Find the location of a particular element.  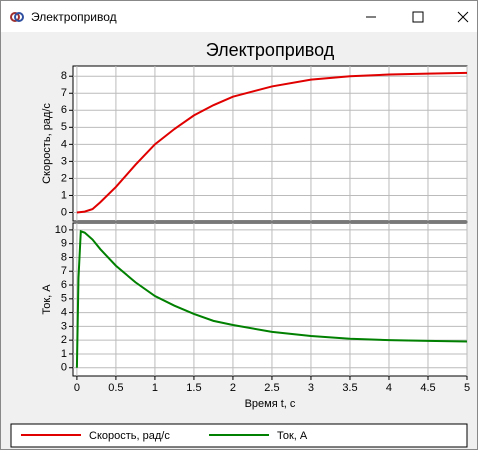

x-tick-label: 3 is located at coordinates (311, 388).